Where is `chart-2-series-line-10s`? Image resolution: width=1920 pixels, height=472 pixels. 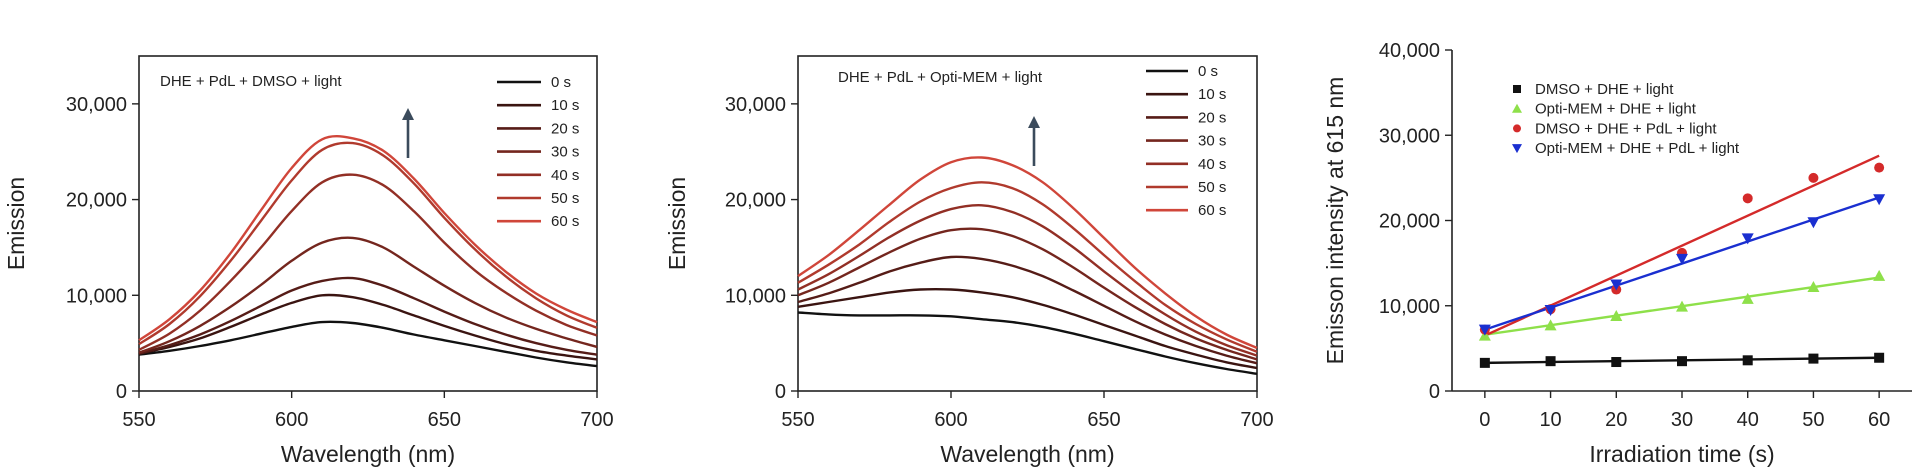 chart-2-series-line-10s is located at coordinates (1027, 329).